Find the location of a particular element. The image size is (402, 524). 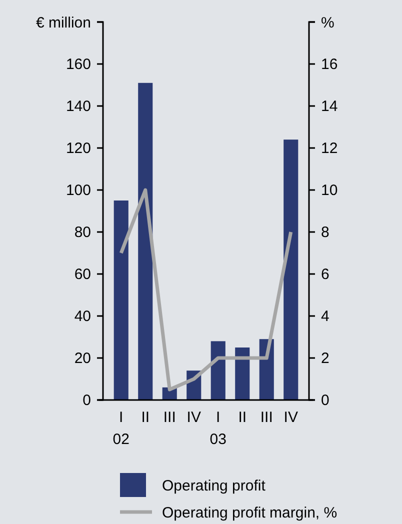

y-tick-label: 160 is located at coordinates (78, 64).